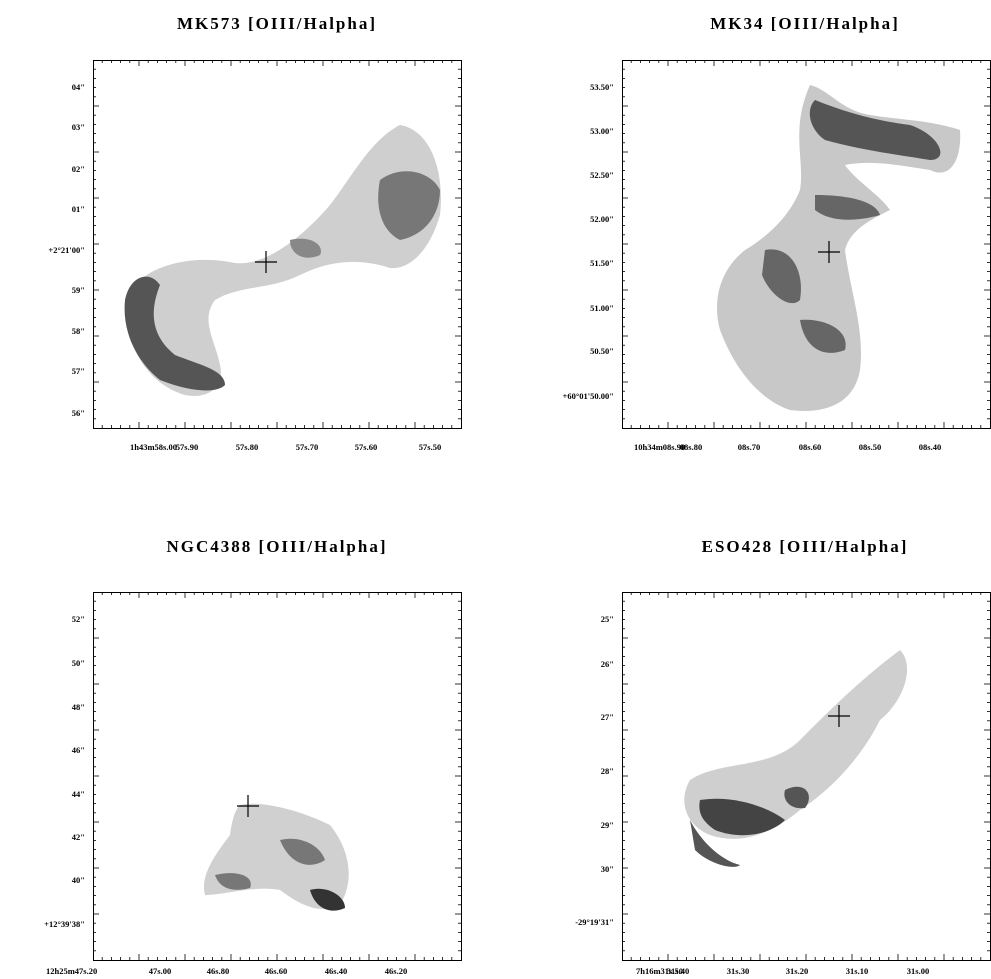 The image size is (991, 979). I want to click on x-tick-label: 47s.00, so click(160, 971).